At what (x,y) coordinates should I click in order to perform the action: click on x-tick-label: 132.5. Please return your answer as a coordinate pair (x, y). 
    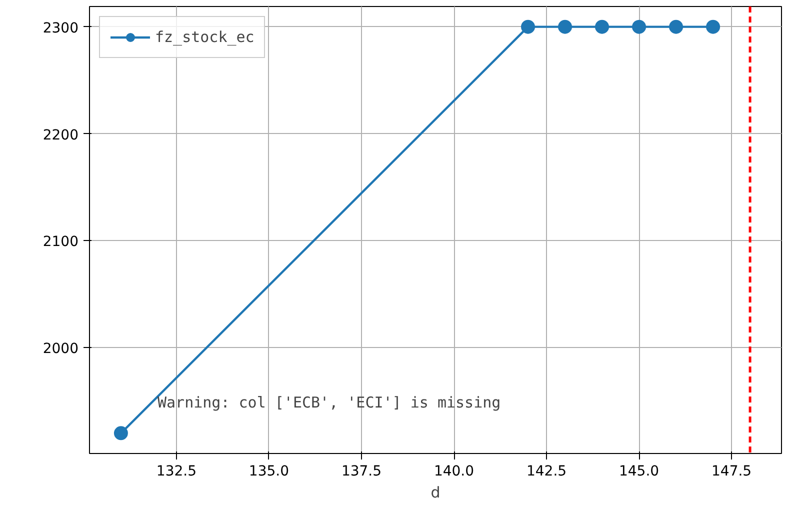
    Looking at the image, I should click on (176, 472).